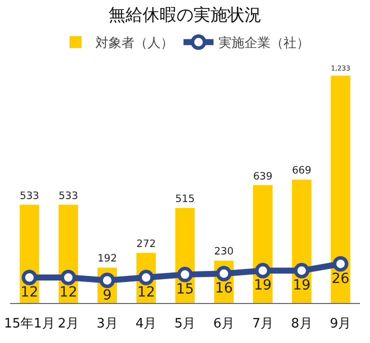 The width and height of the screenshot is (370, 343). I want to click on data-label: 15, so click(185, 290).